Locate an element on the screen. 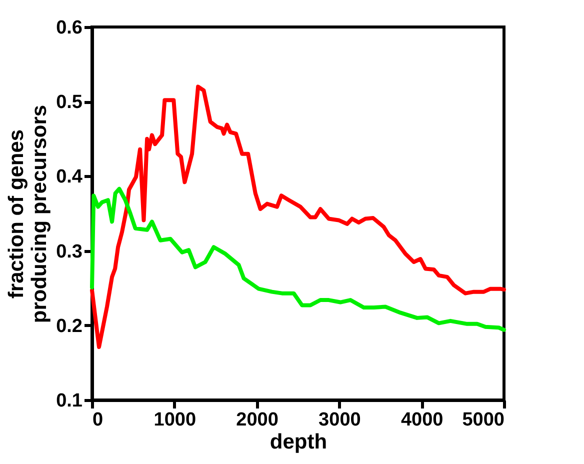 The height and width of the screenshot is (464, 584). x-tick-label: 1000 is located at coordinates (175, 420).